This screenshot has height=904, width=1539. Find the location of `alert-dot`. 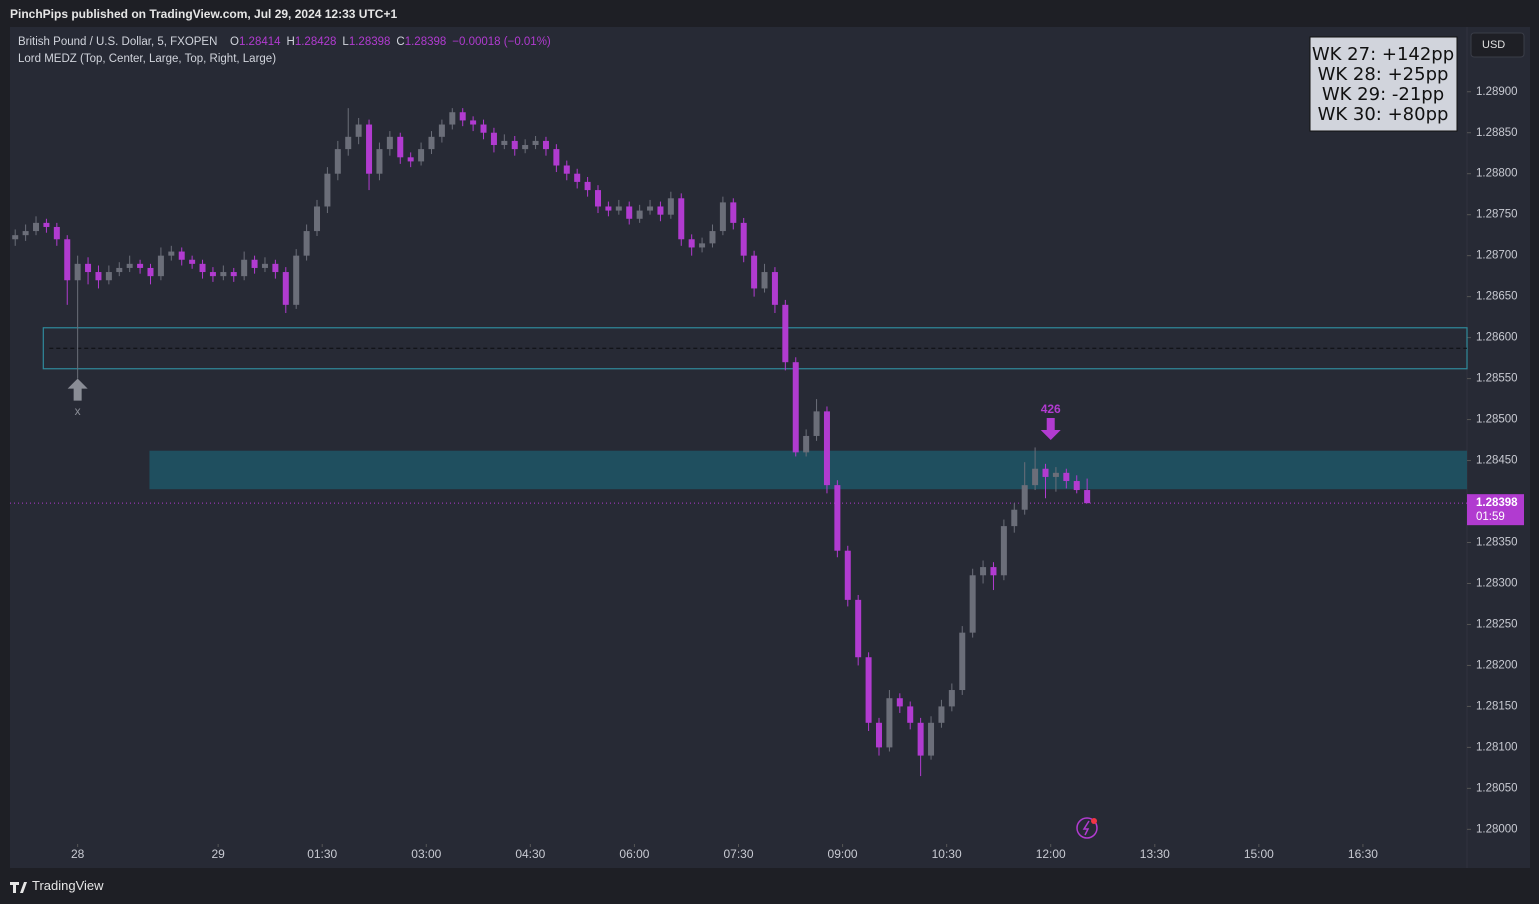

alert-dot is located at coordinates (1094, 821).